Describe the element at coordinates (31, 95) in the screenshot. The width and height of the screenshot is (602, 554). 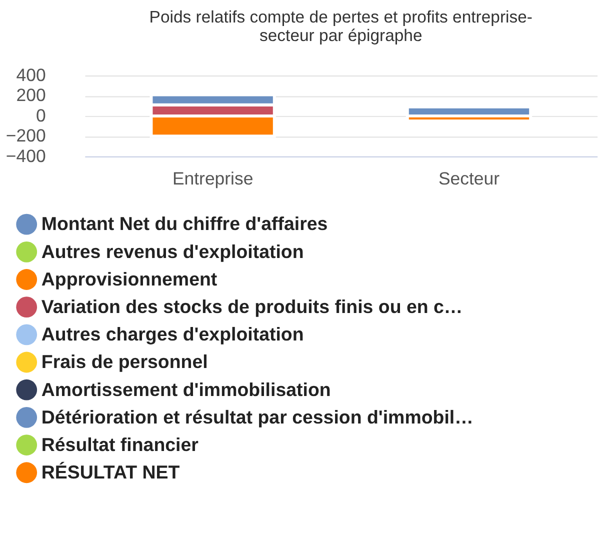
I see `y-tick-label: 200` at that location.